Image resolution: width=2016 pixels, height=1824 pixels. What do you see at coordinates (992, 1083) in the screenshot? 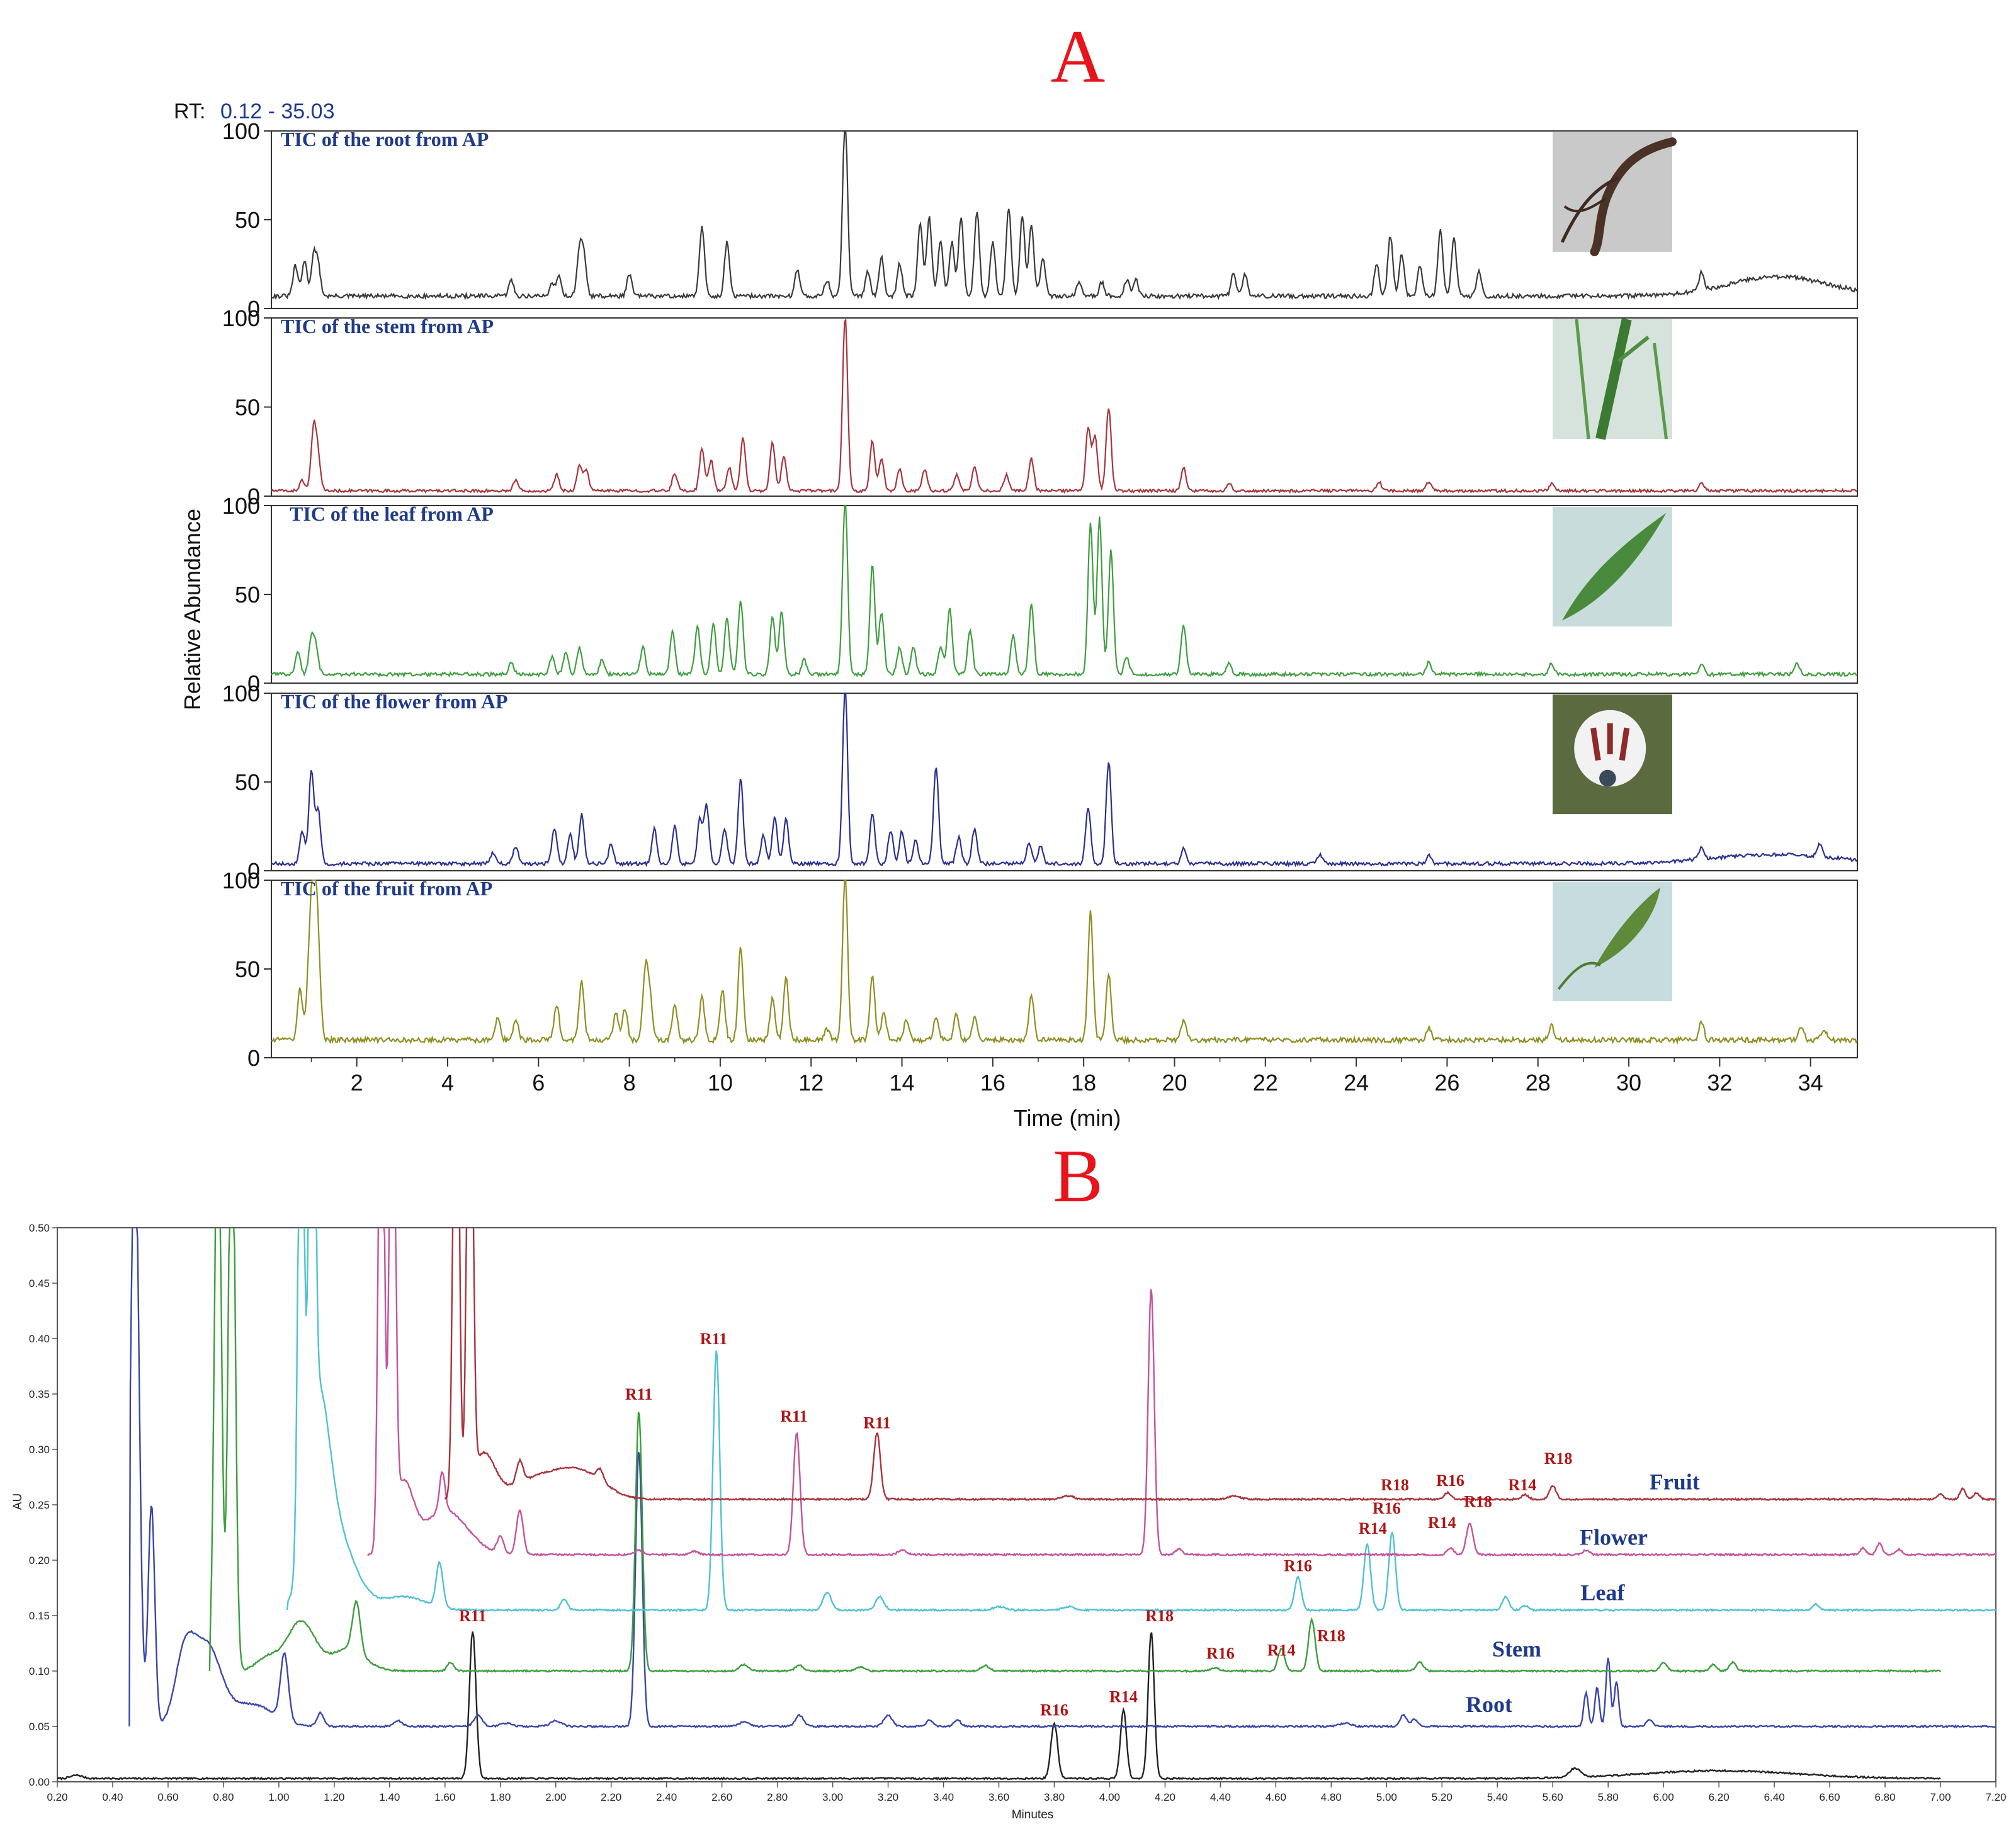
I see `x-tick-label: 16` at bounding box center [992, 1083].